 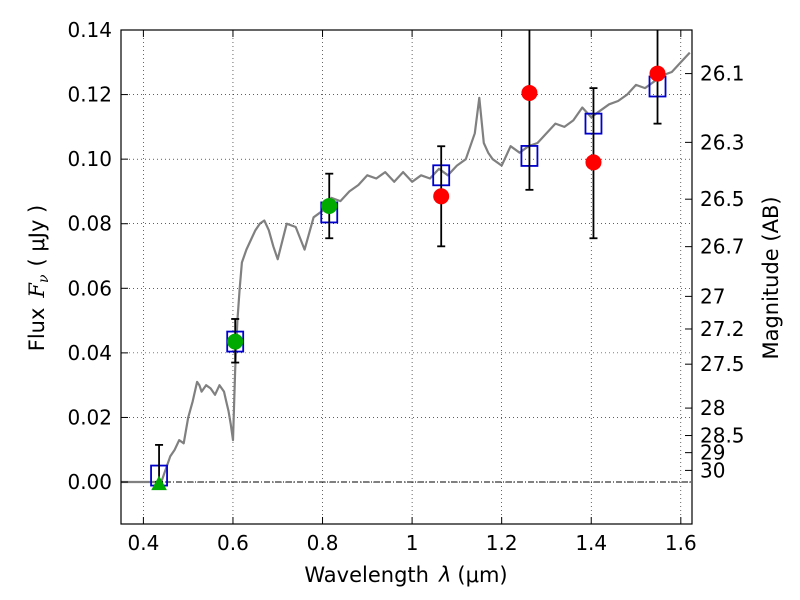 I want to click on y-tick-label: 0.06, so click(x=89, y=288).